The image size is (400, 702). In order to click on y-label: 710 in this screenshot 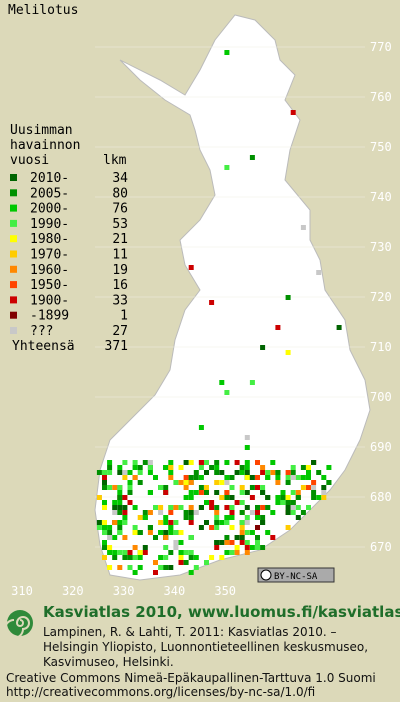, I will do `click(381, 347)`.